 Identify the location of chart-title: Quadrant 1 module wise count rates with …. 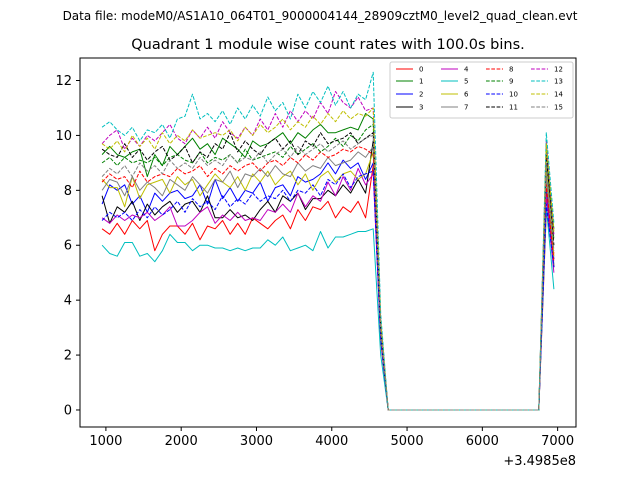
(328, 45).